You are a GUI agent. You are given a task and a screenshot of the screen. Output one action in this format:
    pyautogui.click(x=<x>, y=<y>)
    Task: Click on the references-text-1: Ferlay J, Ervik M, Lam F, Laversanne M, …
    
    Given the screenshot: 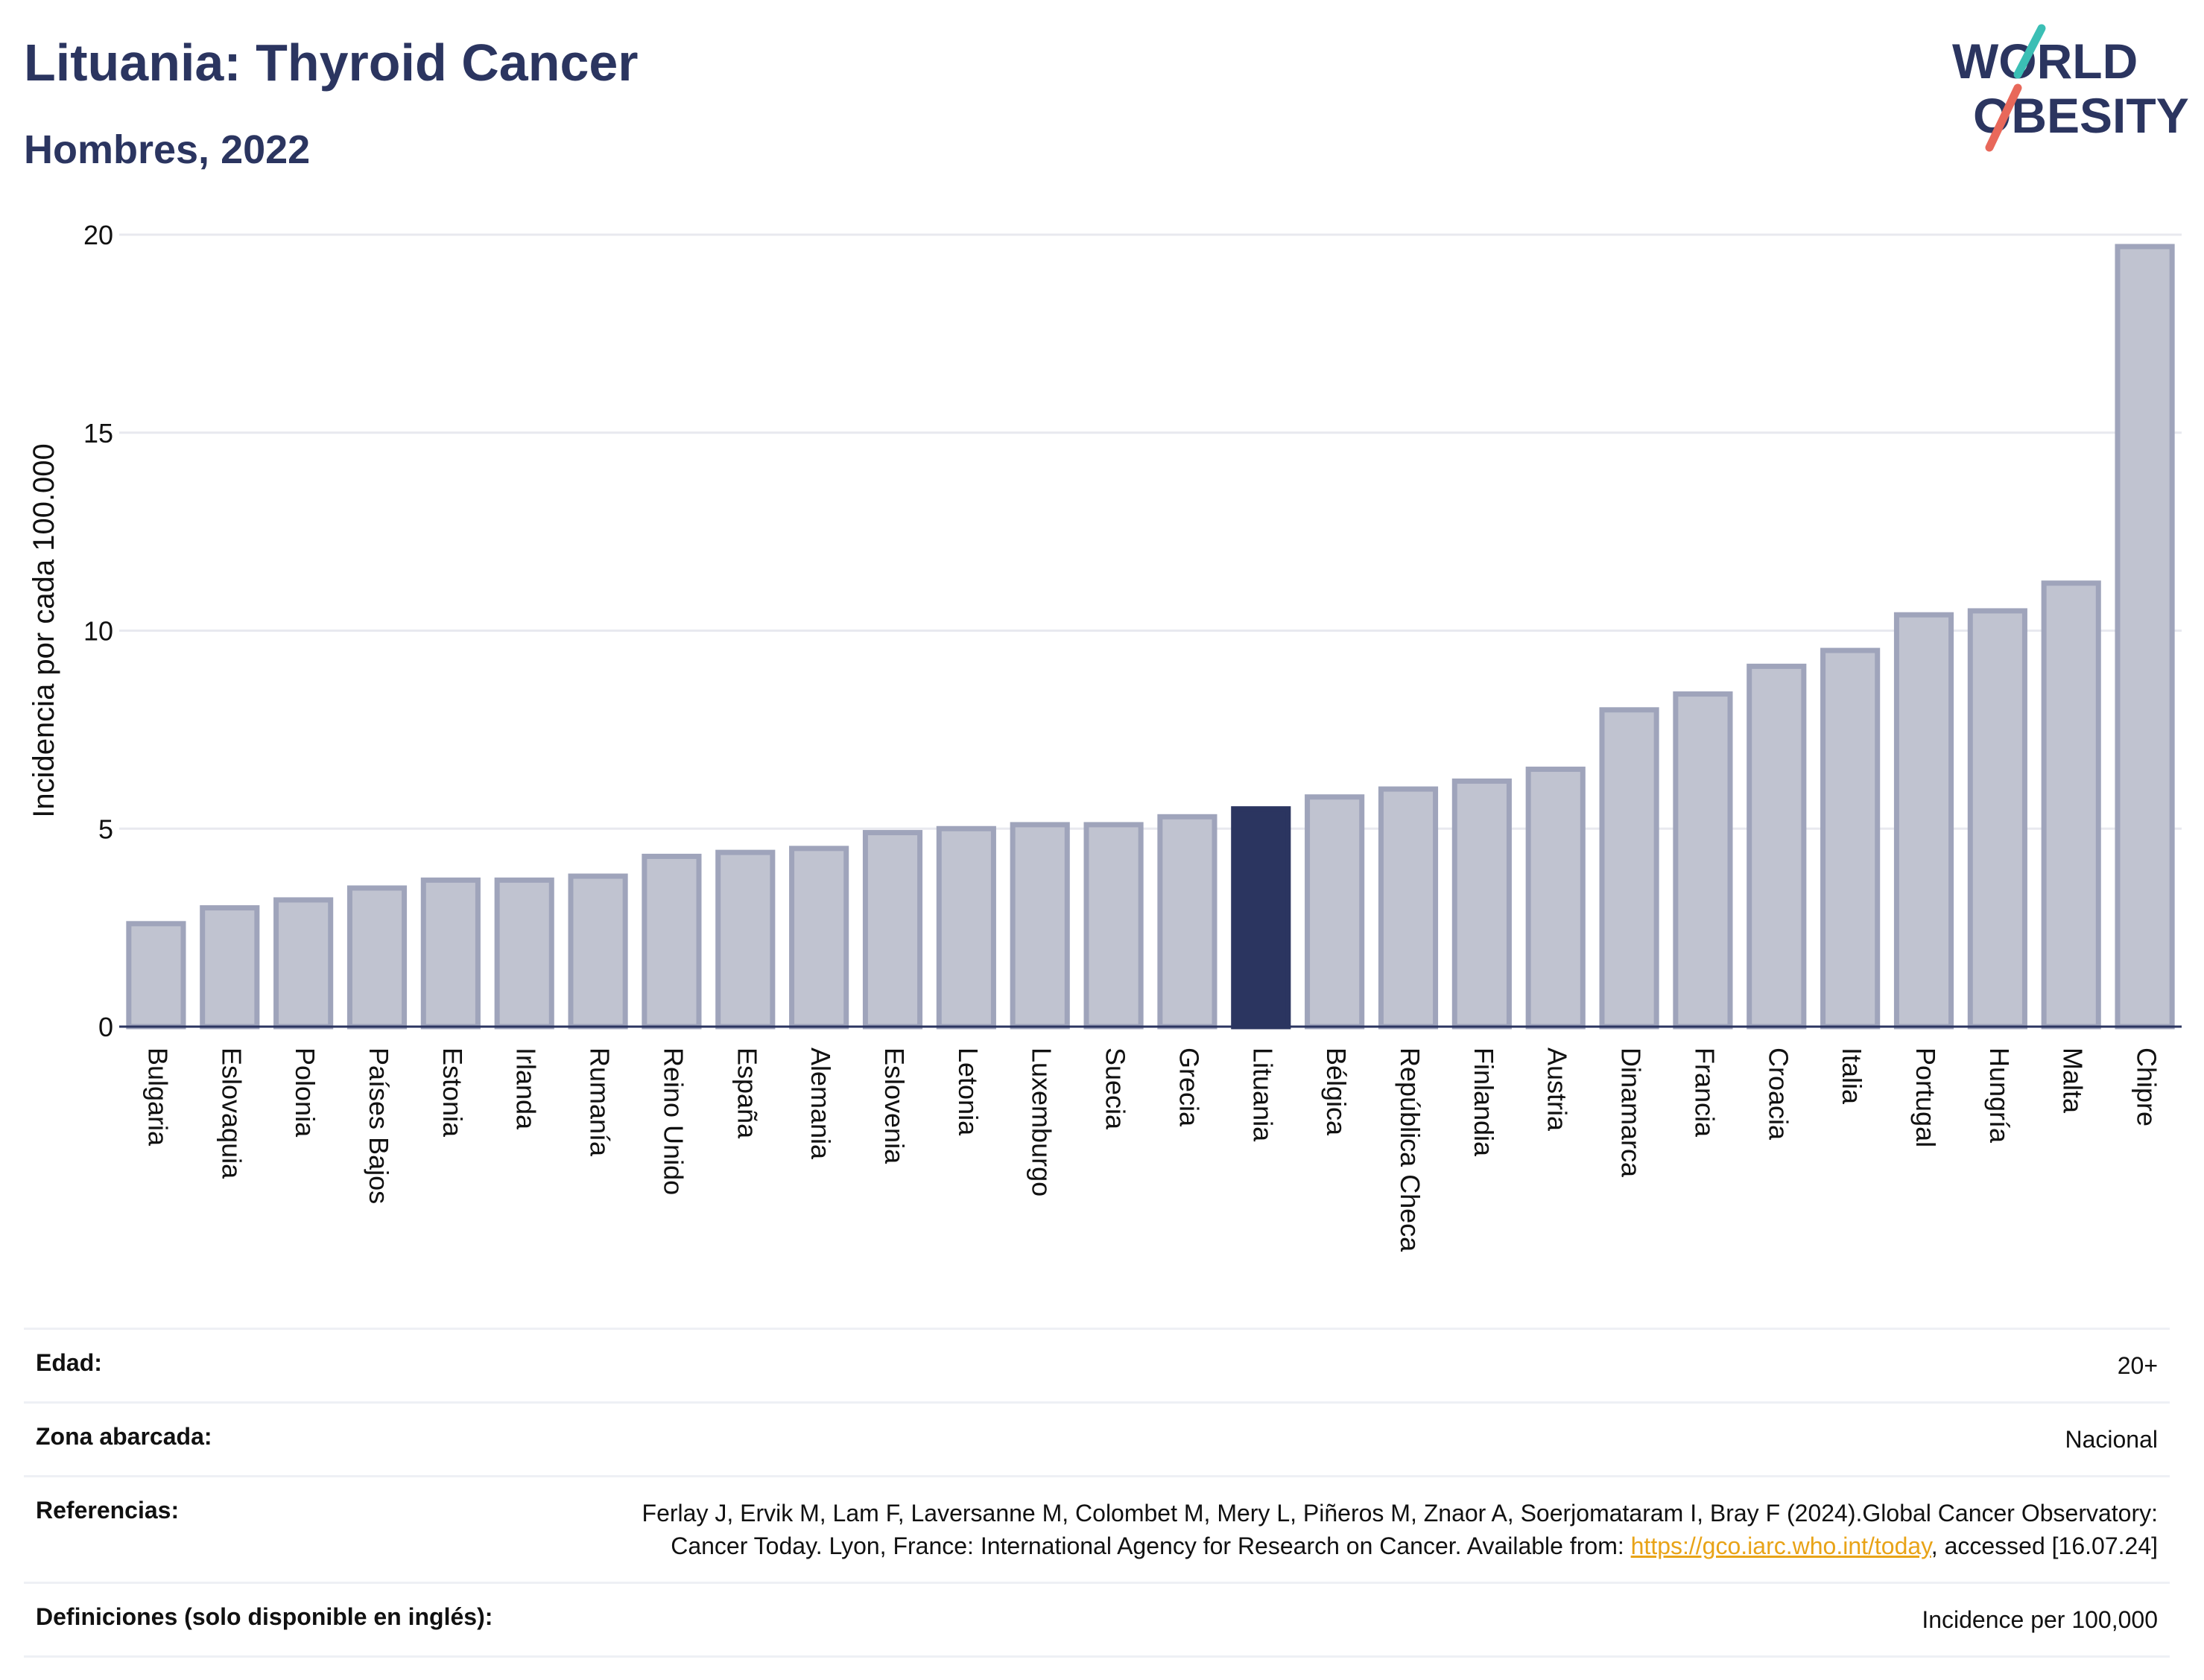 What is the action you would take?
    pyautogui.click(x=1400, y=1529)
    